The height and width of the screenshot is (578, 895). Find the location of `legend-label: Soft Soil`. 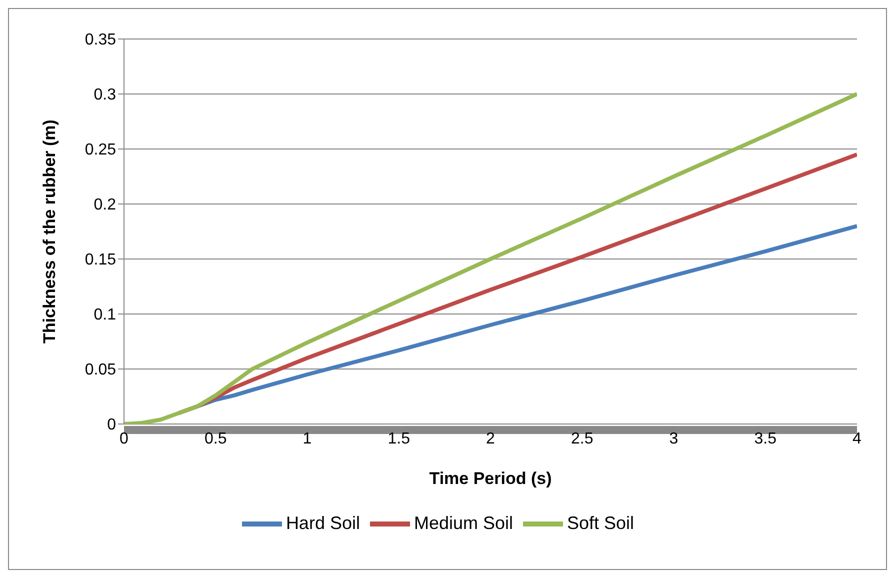

legend-label: Soft Soil is located at coordinates (600, 522).